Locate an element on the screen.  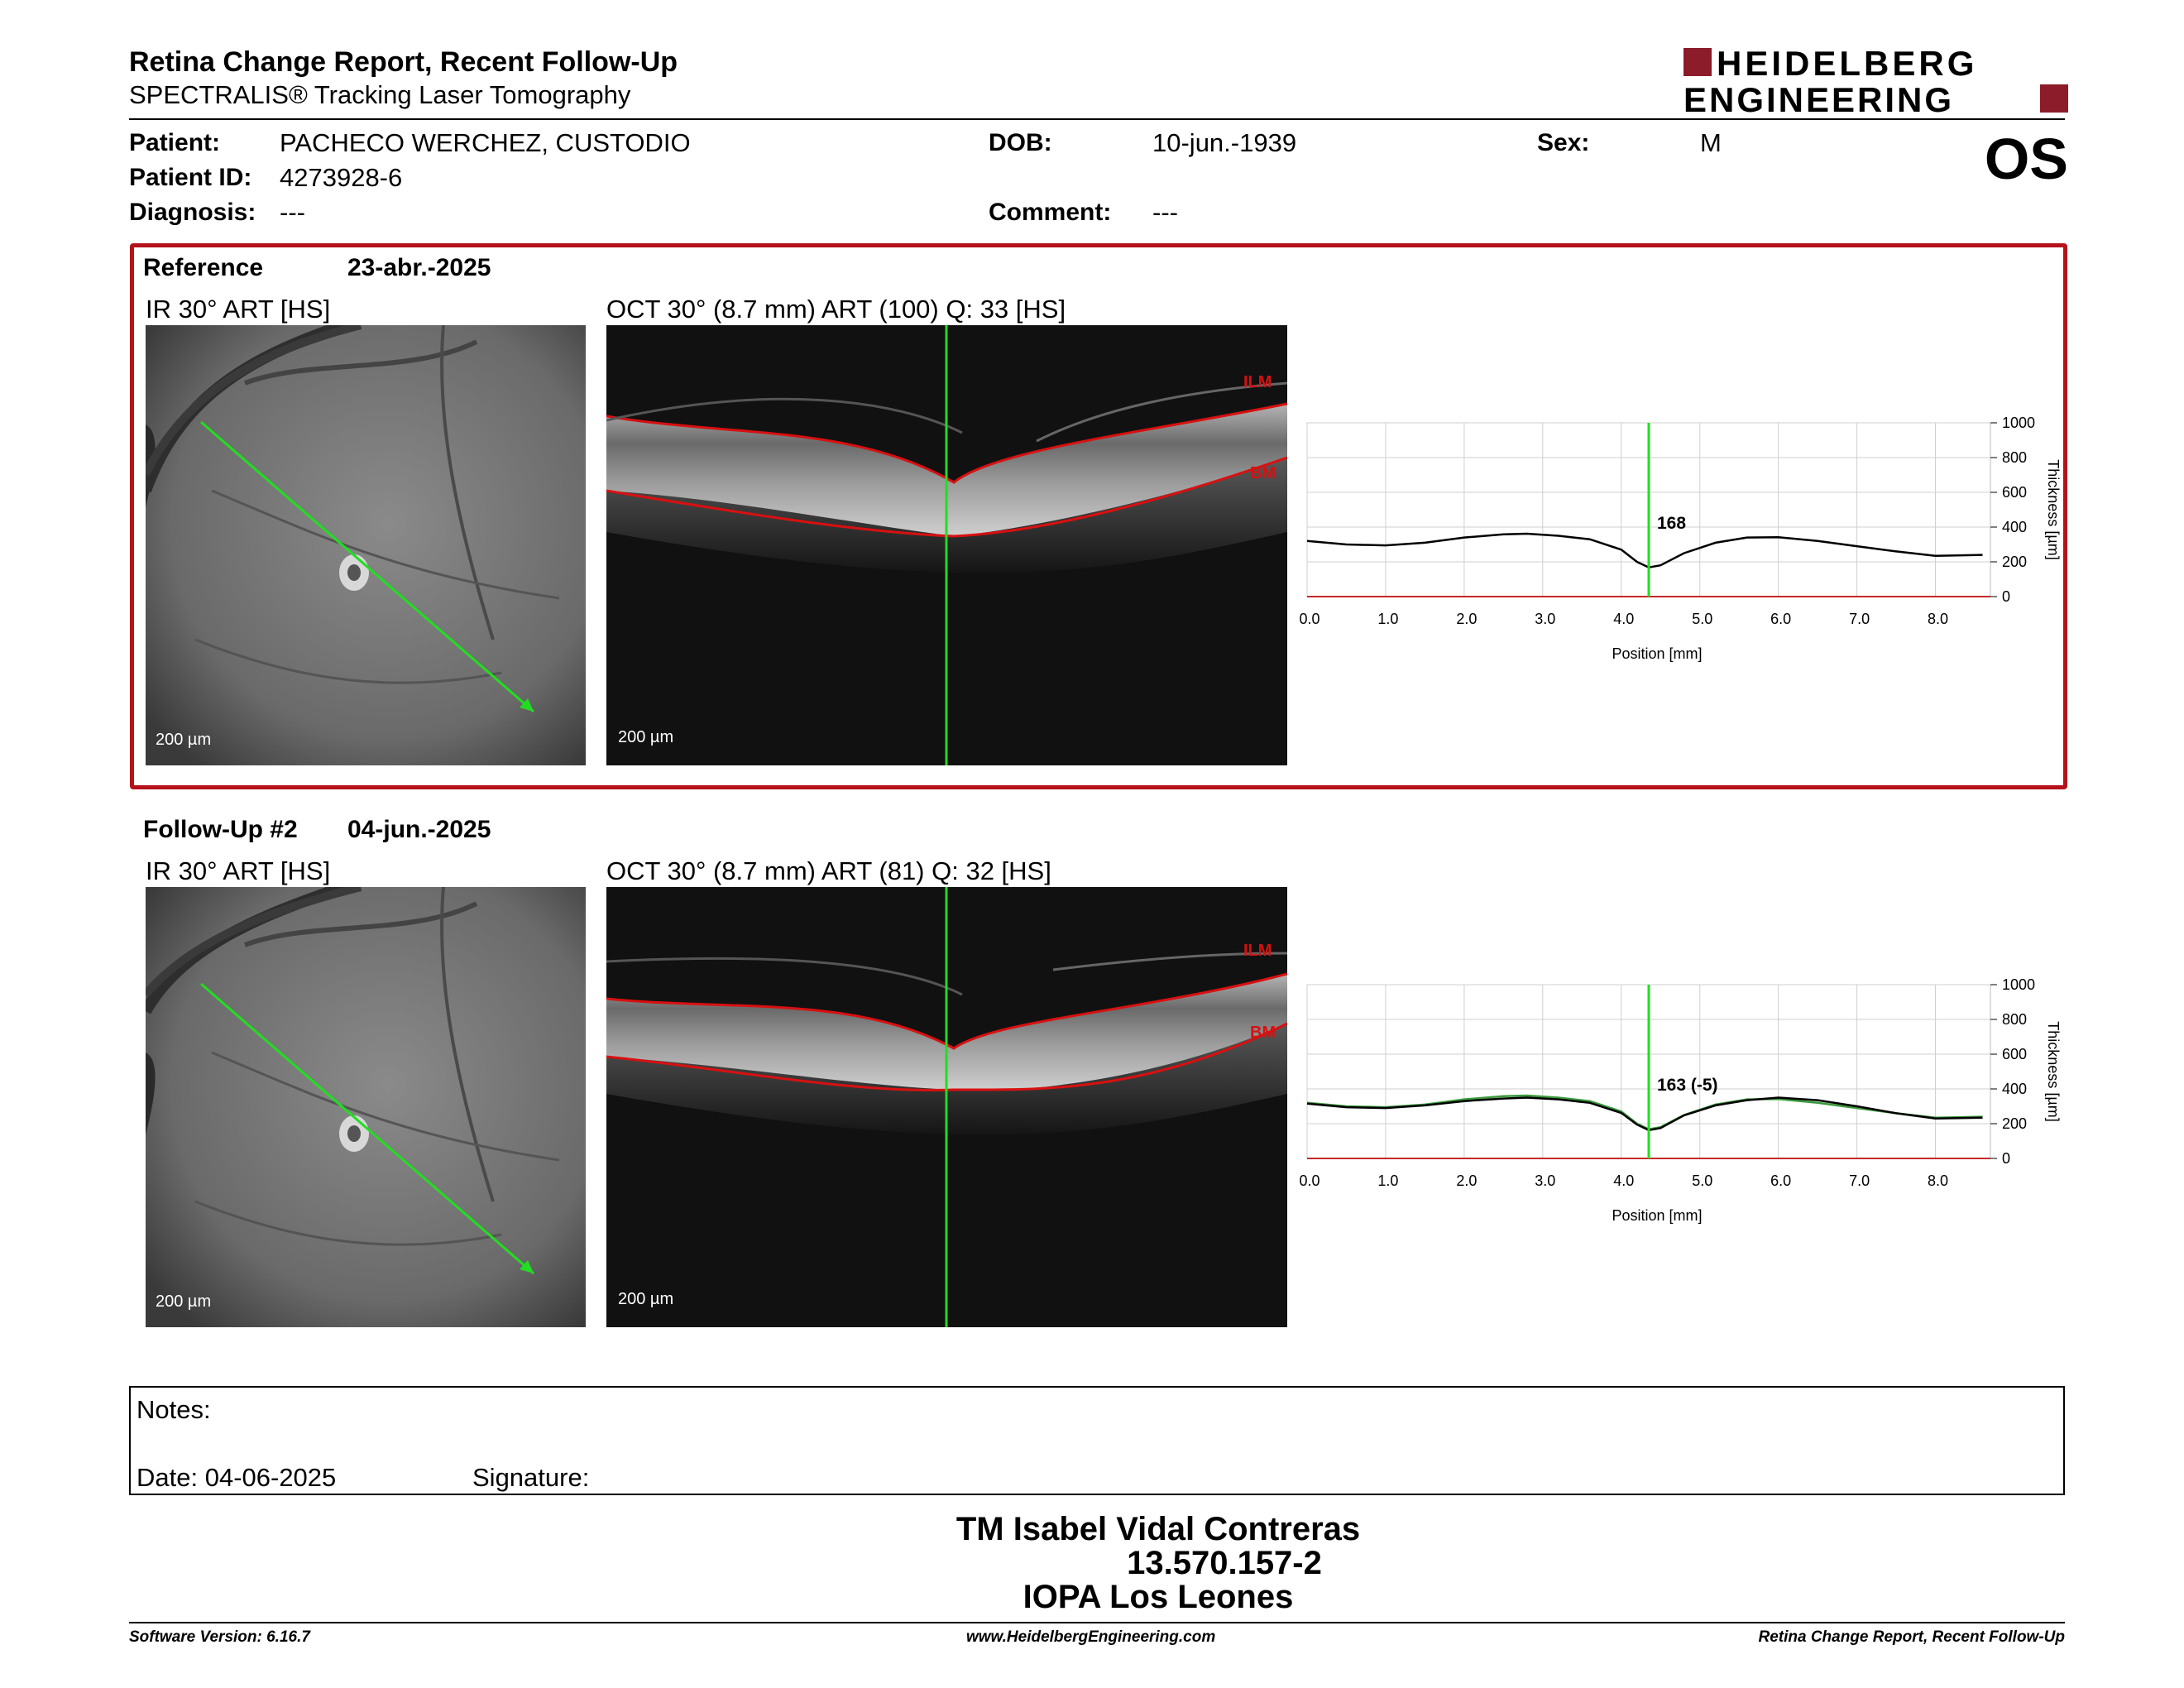
patient-name: PACHECO WERCHEZ, CUSTODIO is located at coordinates (485, 142).